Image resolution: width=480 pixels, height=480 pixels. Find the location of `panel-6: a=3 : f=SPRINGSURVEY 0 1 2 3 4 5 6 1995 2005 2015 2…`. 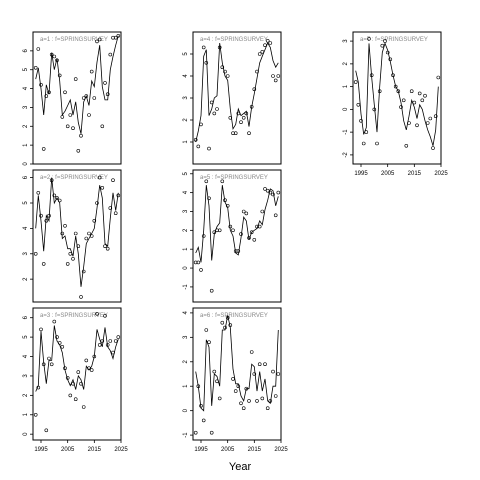

panel-6: a=3 : f=SPRINGSURVEY 0 1 2 3 4 5 6 1995 2005 2015 2… is located at coordinates (75, 380).